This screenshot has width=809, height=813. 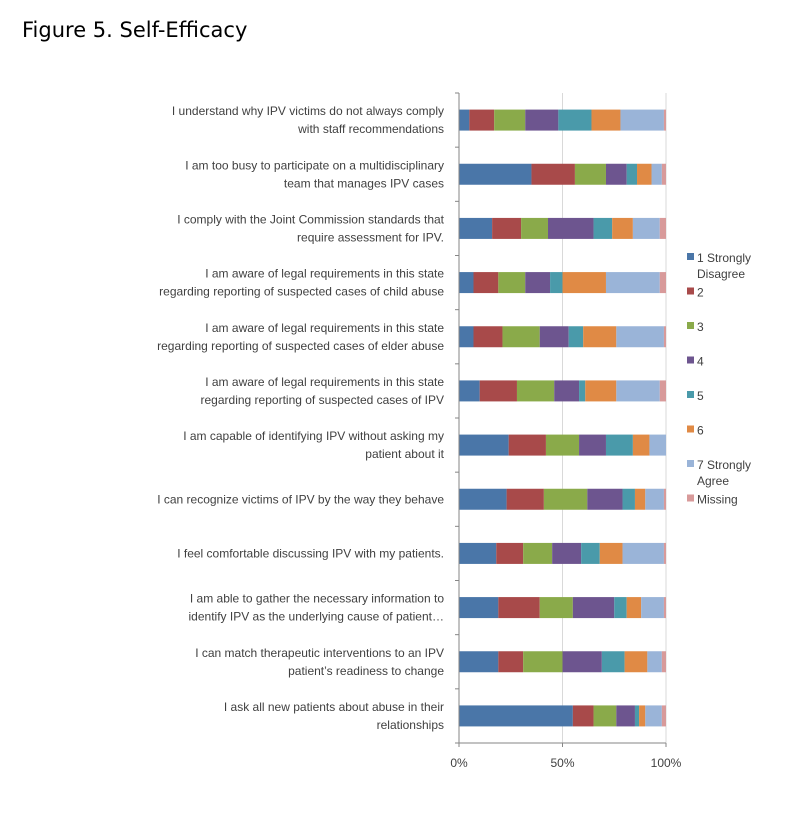 What do you see at coordinates (700, 396) in the screenshot?
I see `legend-label: 5` at bounding box center [700, 396].